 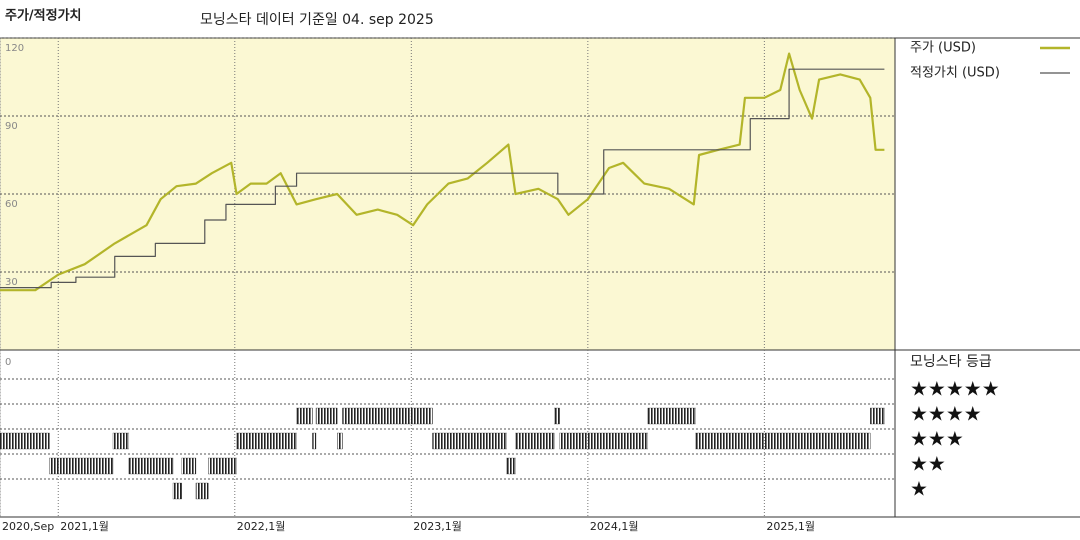 I want to click on chart-subtitle: 모닝스타 데이터 기준일 04. sep 2025, so click(x=317, y=20).